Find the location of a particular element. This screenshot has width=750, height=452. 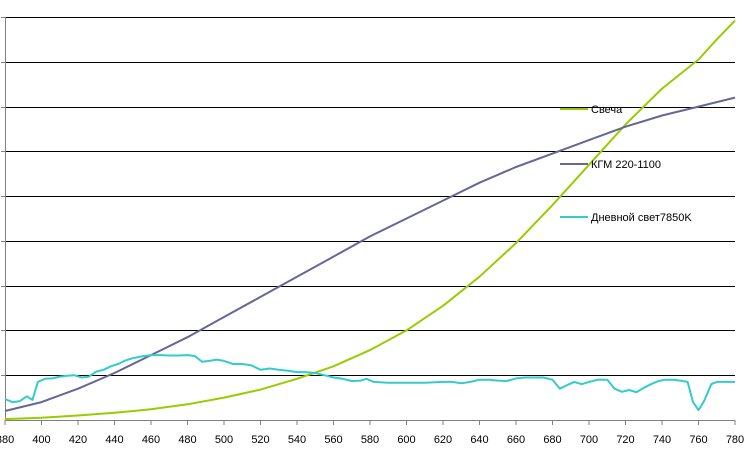

legend-label: Дневной свет7850K is located at coordinates (641, 218).